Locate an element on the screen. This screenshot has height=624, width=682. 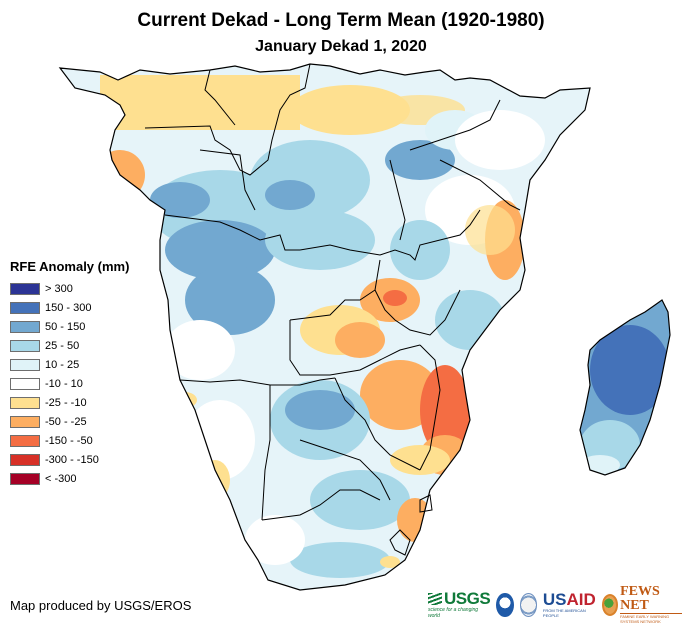
legend-item: > 300 is located at coordinates (69, 288).